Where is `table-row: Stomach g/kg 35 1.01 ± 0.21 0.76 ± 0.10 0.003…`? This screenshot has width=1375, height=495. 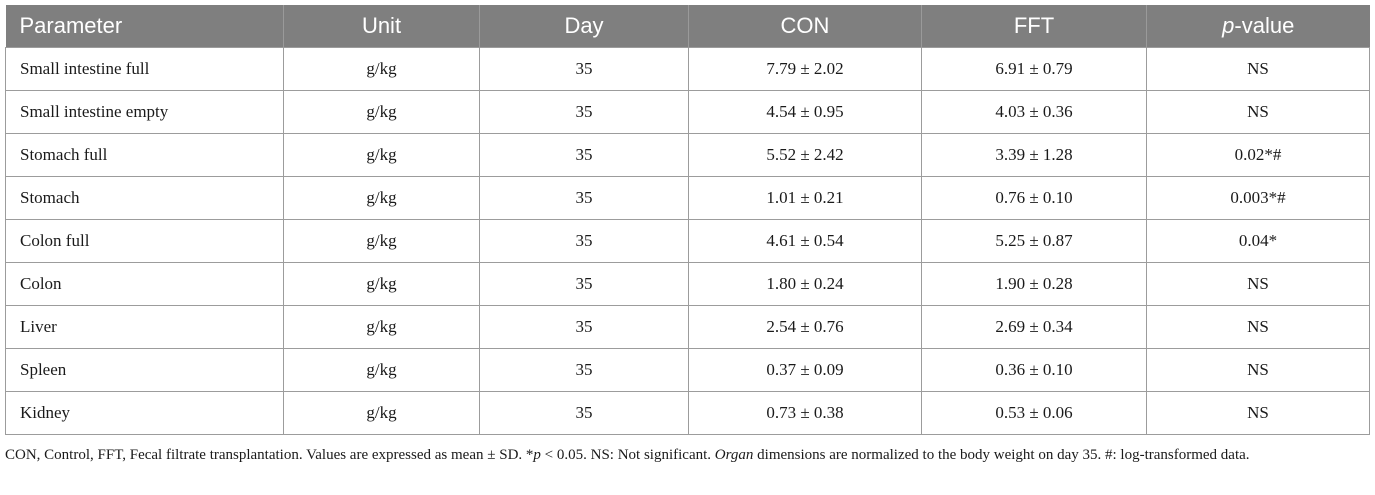 table-row: Stomach g/kg 35 1.01 ± 0.21 0.76 ± 0.10 0.003… is located at coordinates (687, 198).